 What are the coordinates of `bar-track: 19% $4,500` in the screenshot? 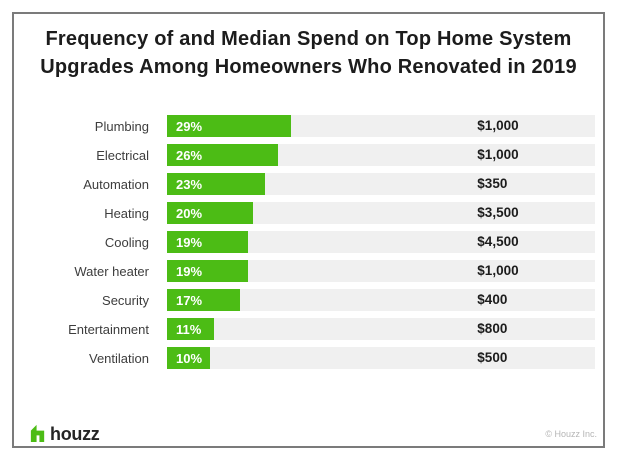 It's located at (381, 242).